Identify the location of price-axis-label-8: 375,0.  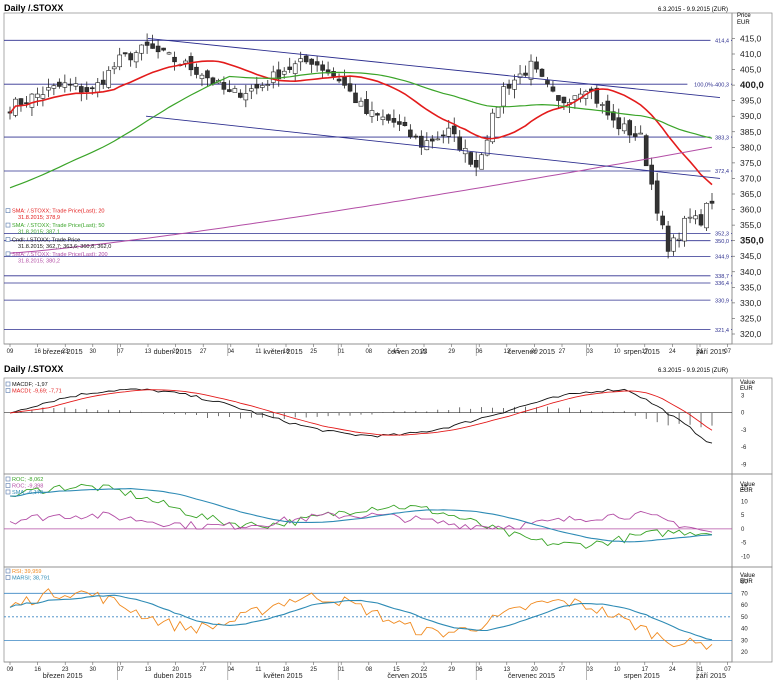
(751, 163).